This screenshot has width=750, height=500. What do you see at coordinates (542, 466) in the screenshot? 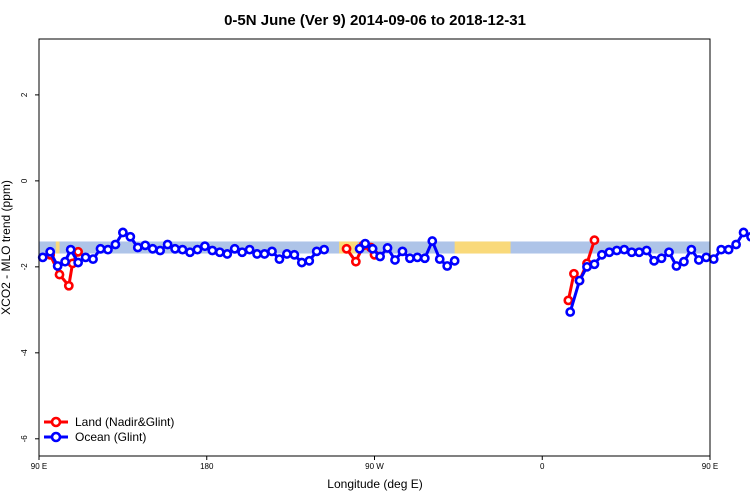
I see `x-tick-label: 0` at bounding box center [542, 466].